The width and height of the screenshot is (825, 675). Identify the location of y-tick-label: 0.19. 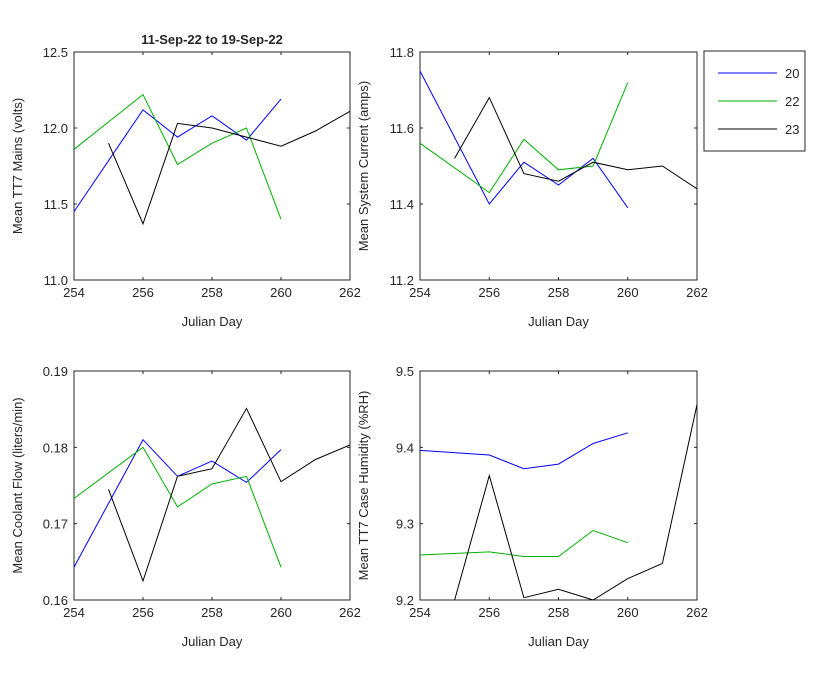
(55, 371).